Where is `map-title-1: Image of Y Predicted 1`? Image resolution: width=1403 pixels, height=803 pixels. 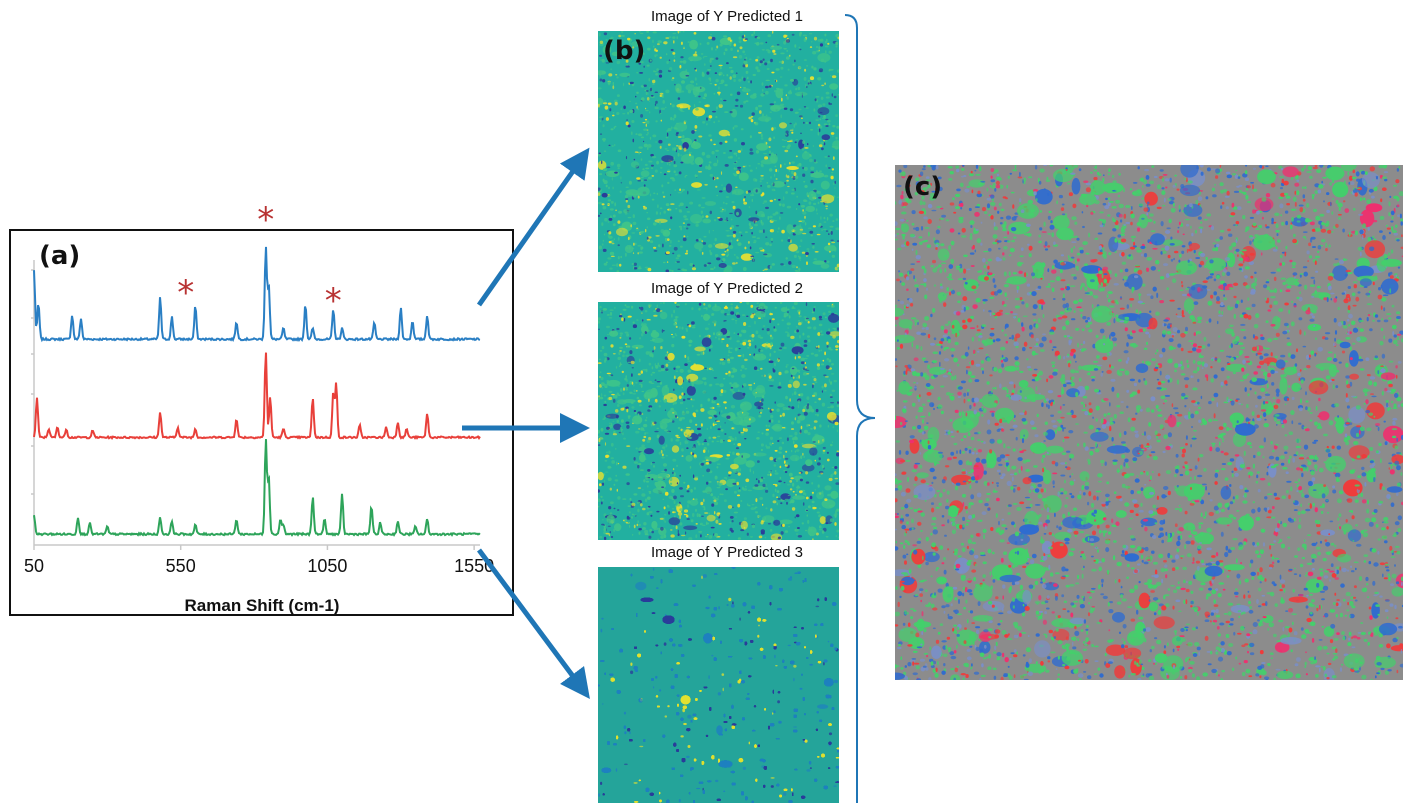 map-title-1: Image of Y Predicted 1 is located at coordinates (727, 16).